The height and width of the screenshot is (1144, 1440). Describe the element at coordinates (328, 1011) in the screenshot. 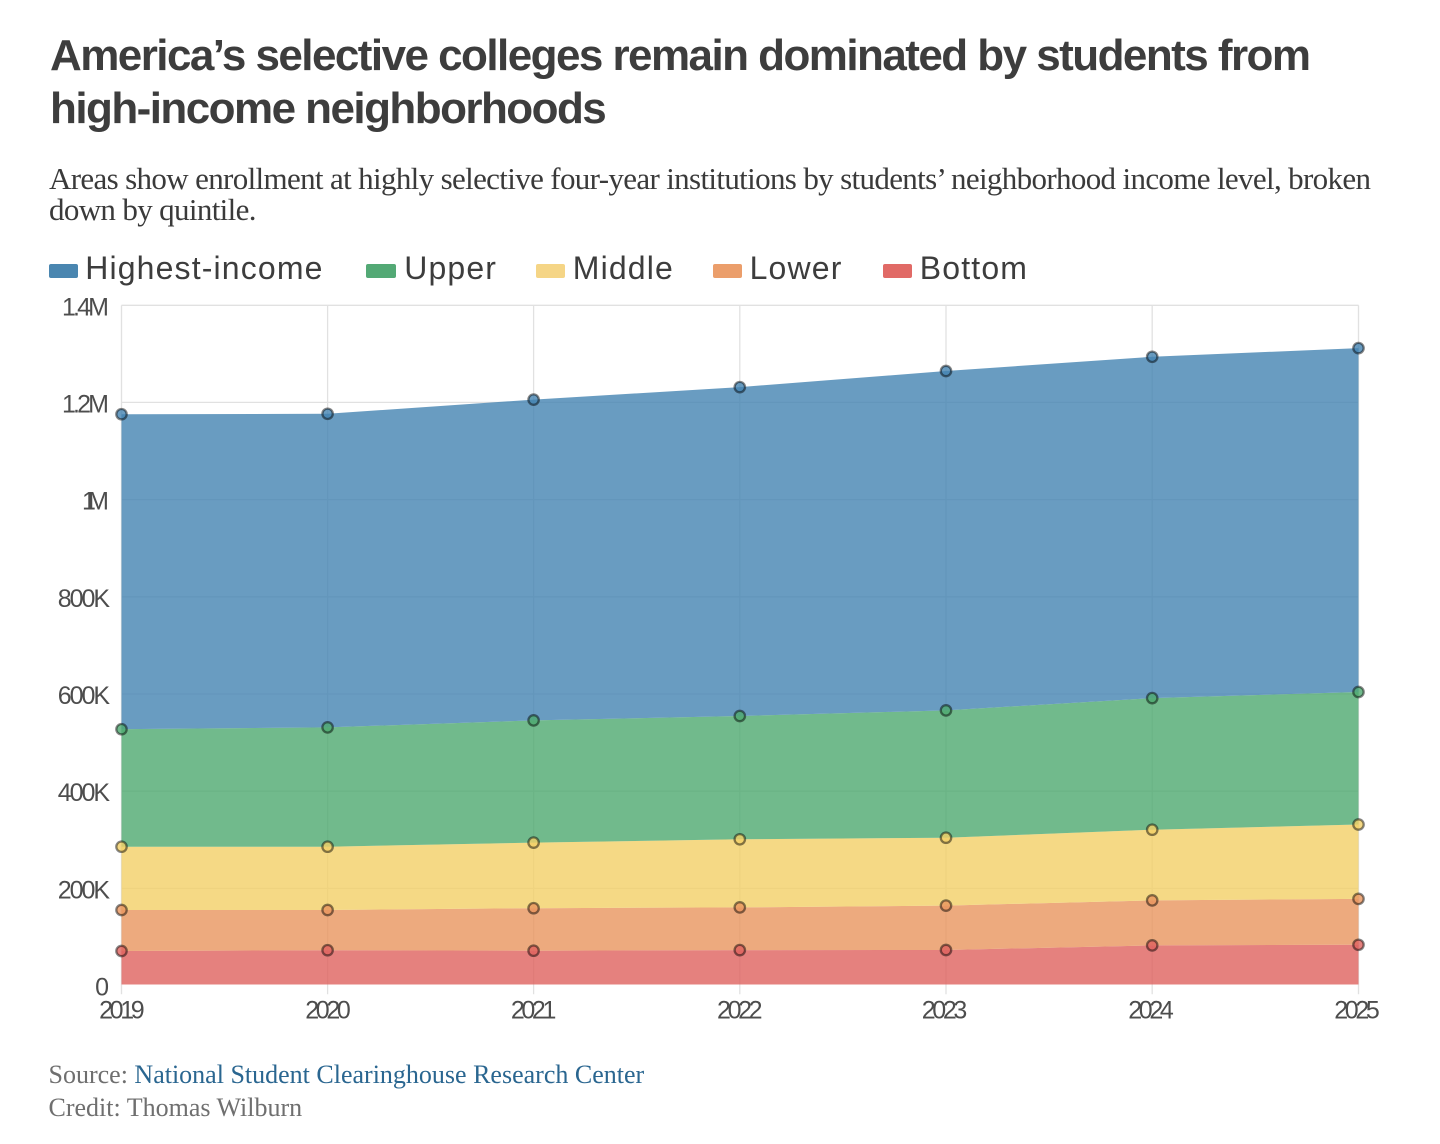

I see `svg-text: 2020` at that location.